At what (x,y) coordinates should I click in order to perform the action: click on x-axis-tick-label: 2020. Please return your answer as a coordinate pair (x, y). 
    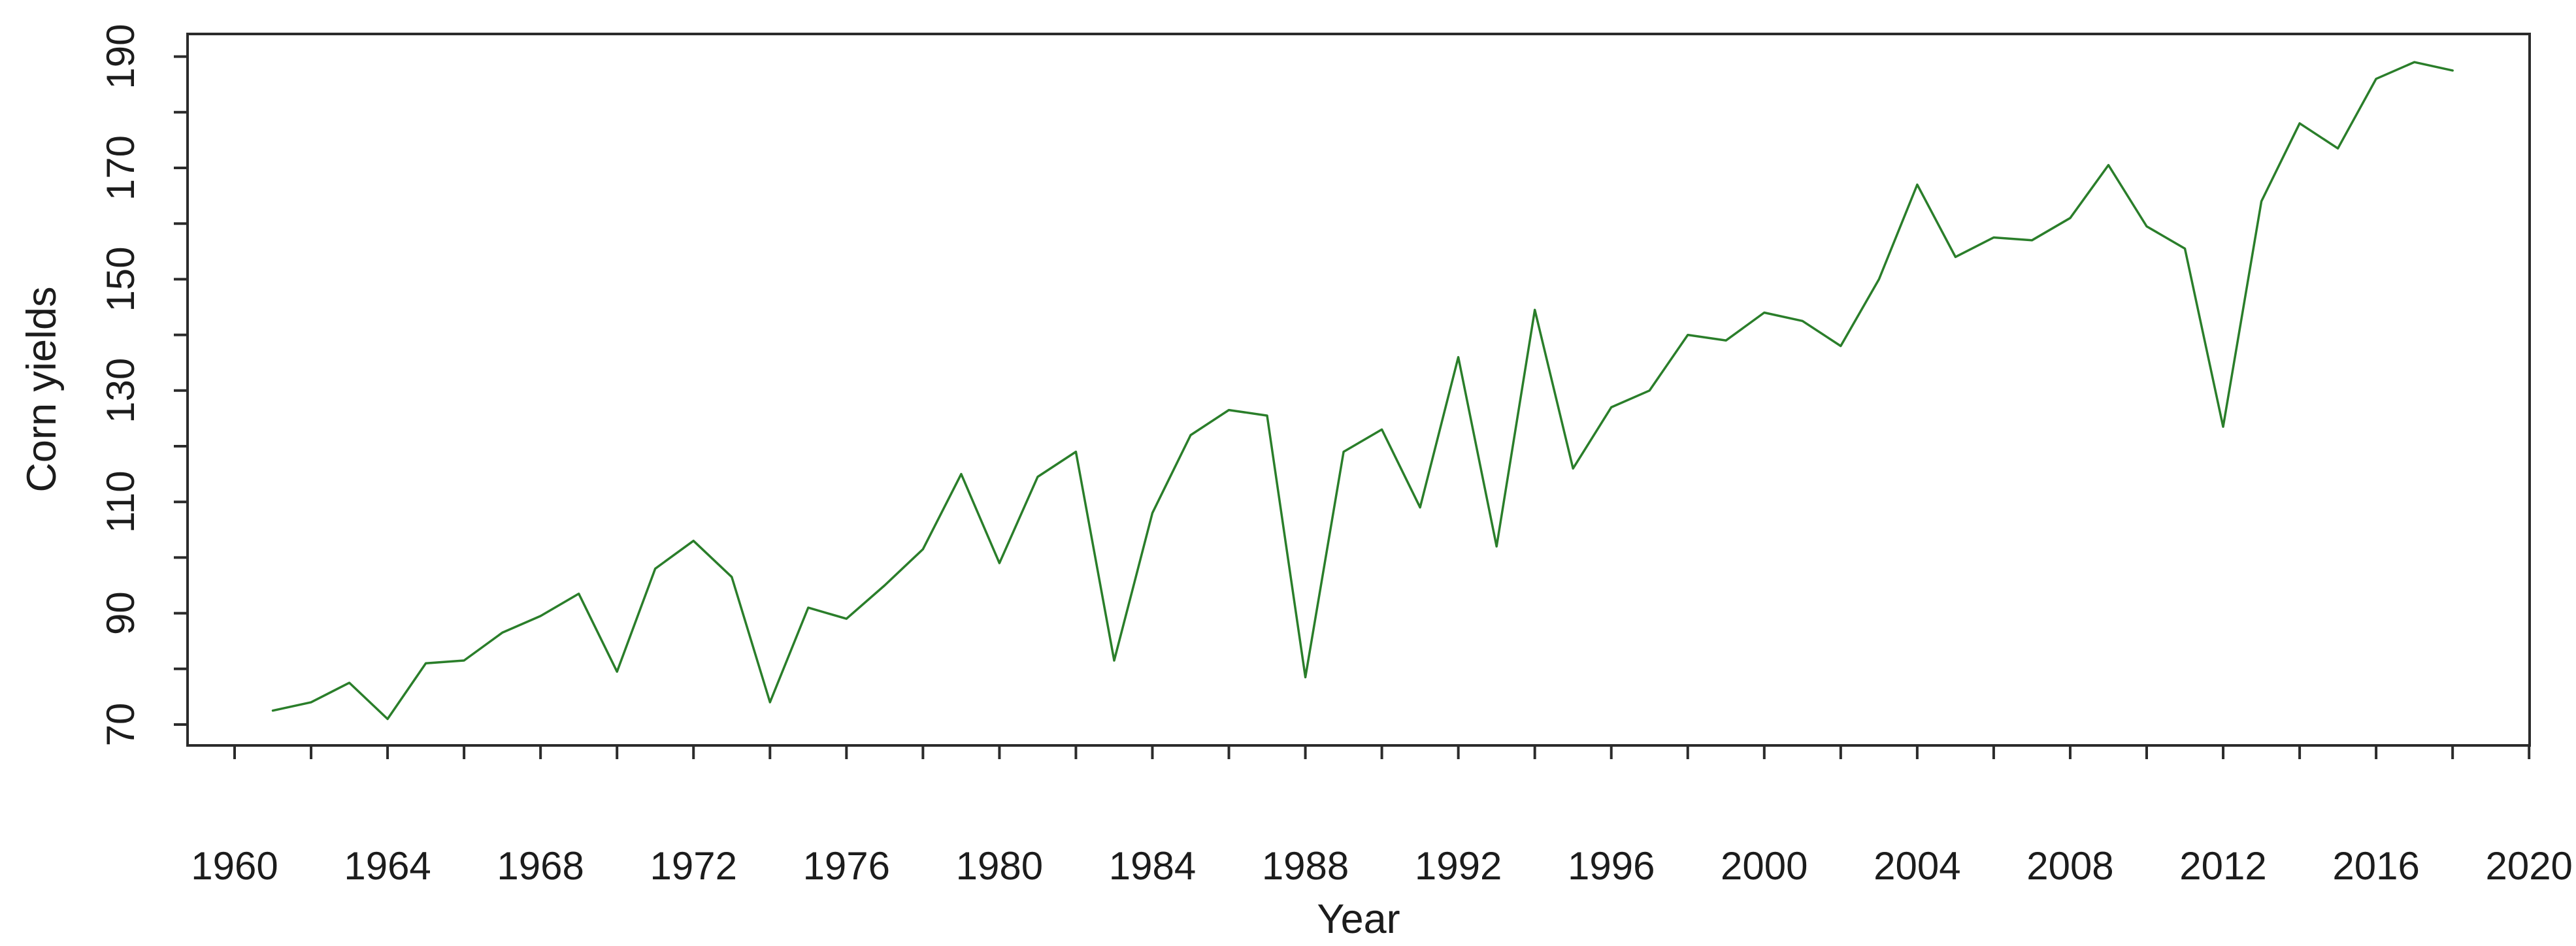
    Looking at the image, I should click on (2528, 866).